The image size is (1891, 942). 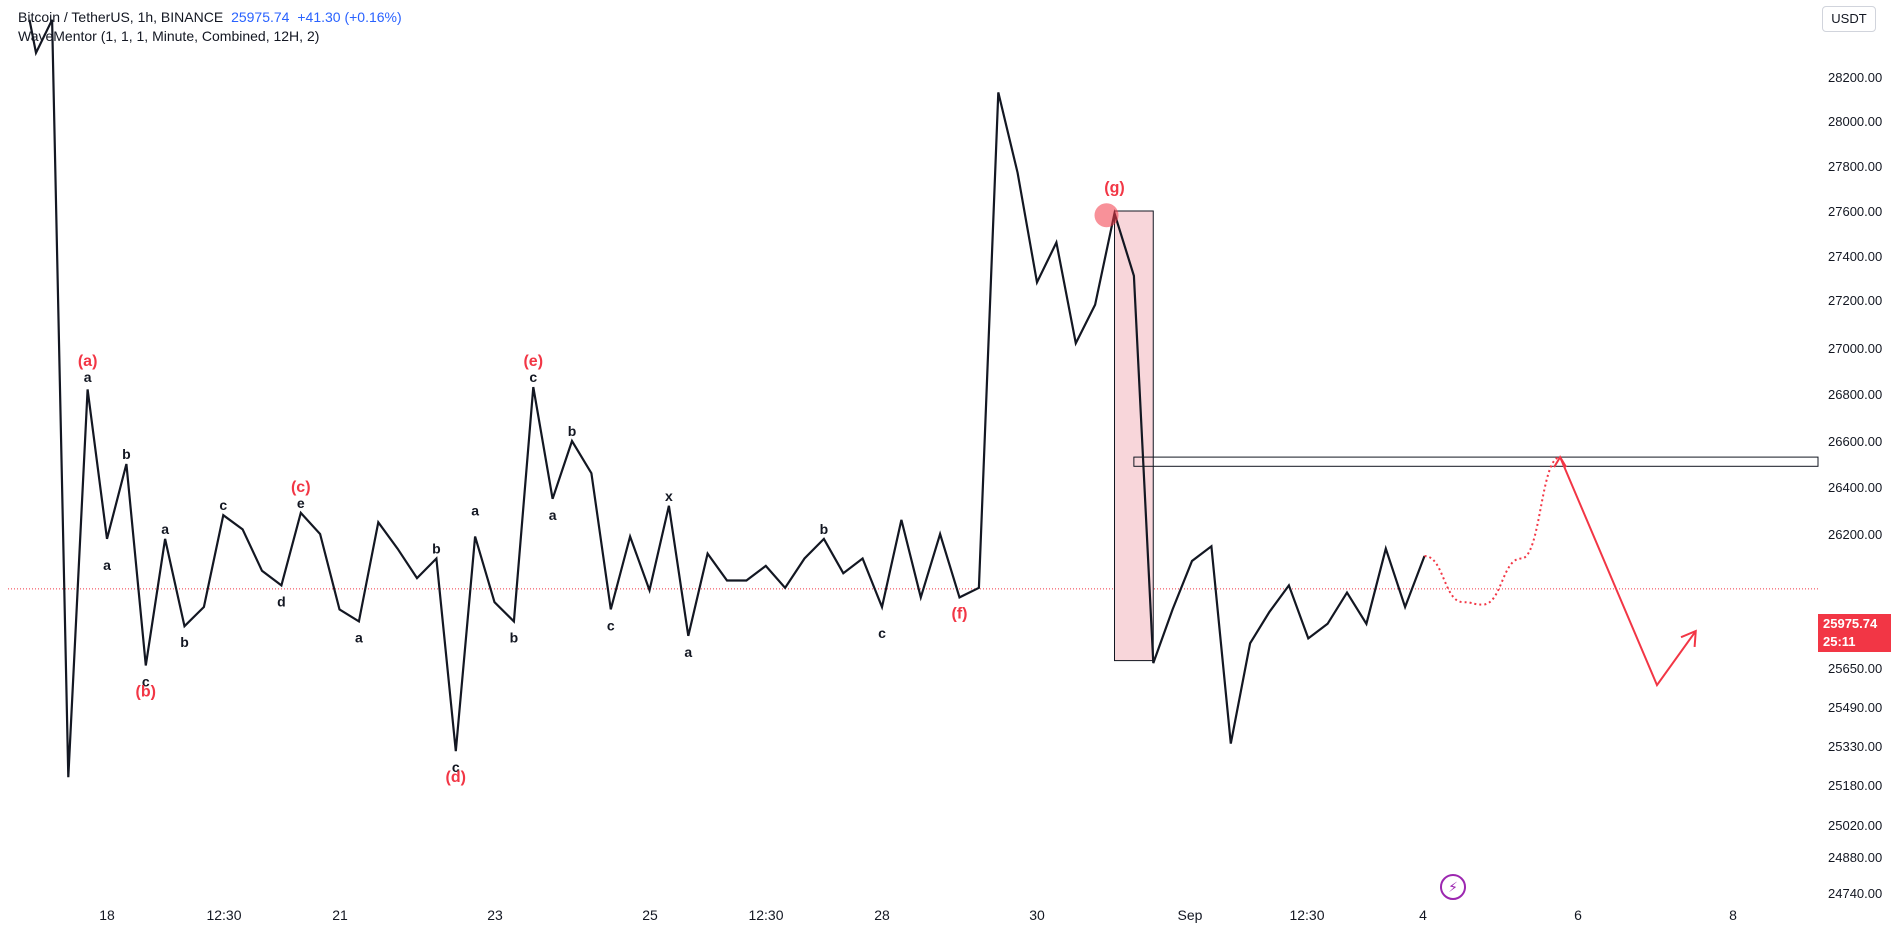 I want to click on y-tick-label: 27200.00, so click(x=1855, y=300).